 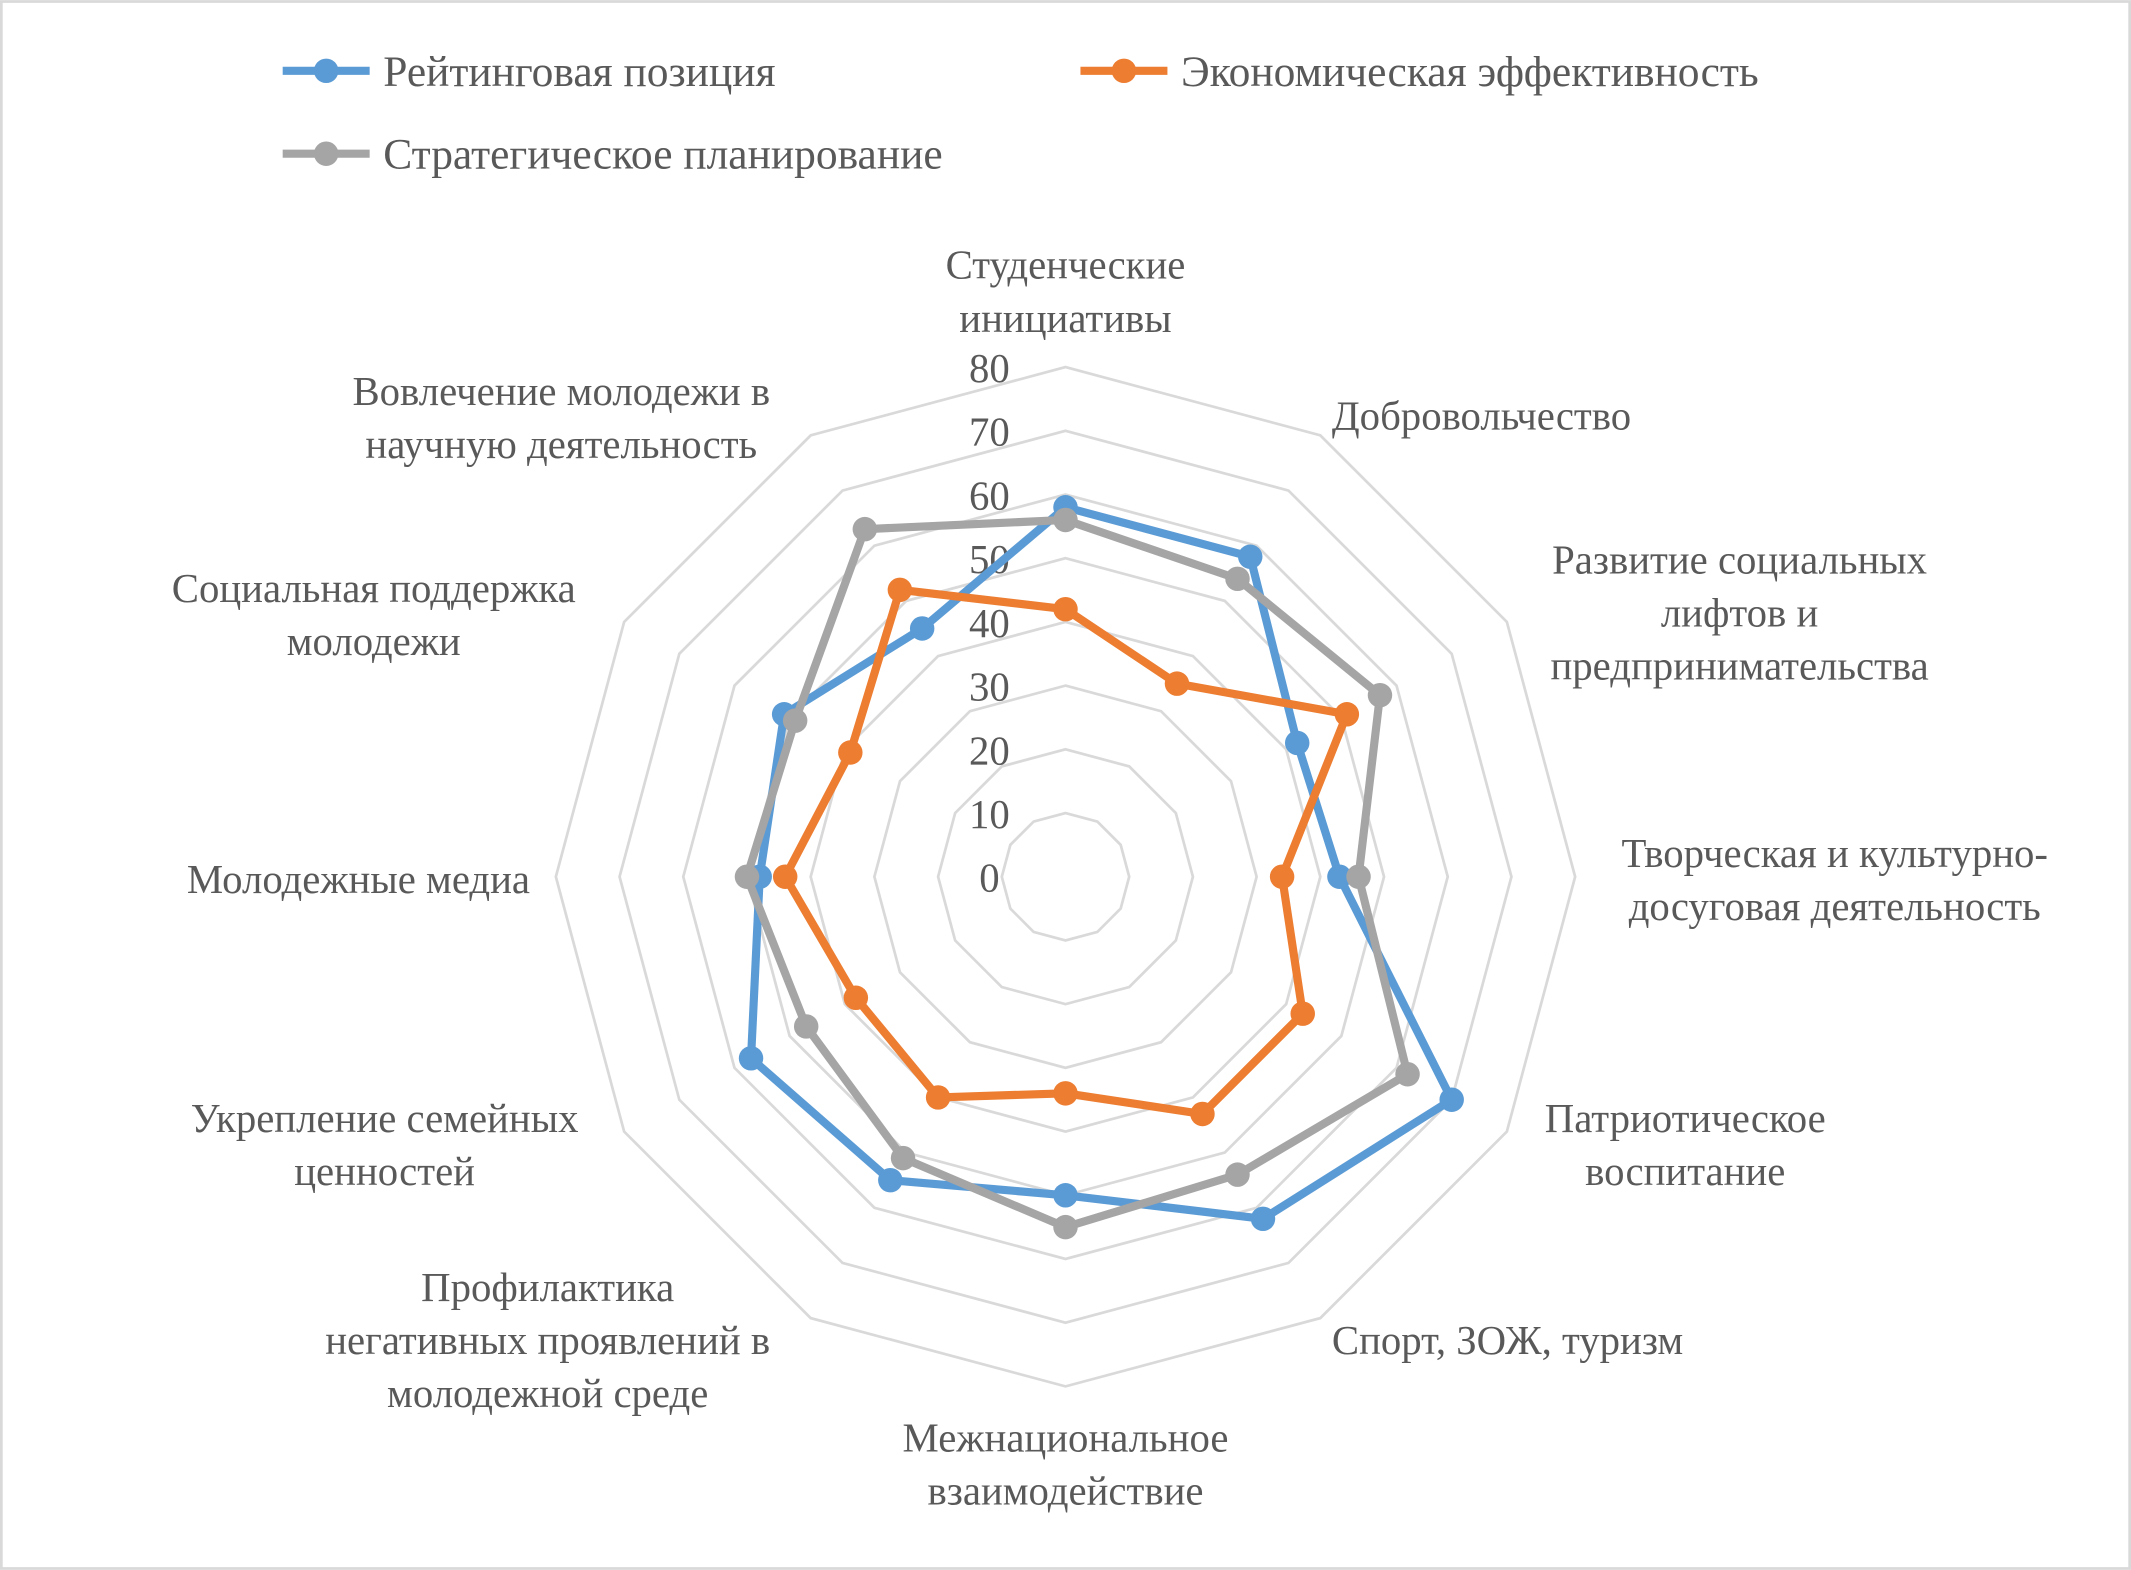 What do you see at coordinates (561, 391) in the screenshot?
I see `category-label-line: Вовлечение молодежи в` at bounding box center [561, 391].